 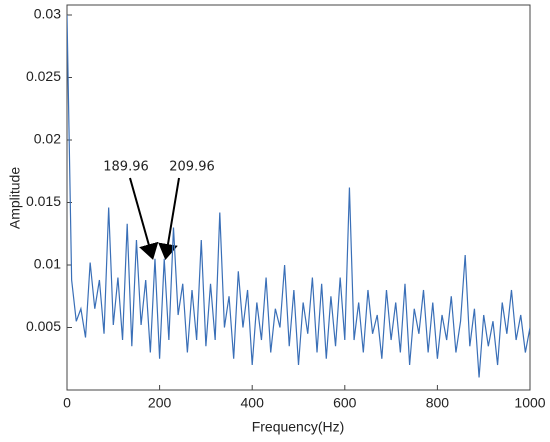 I want to click on x-tick-label: 800, so click(x=438, y=403).